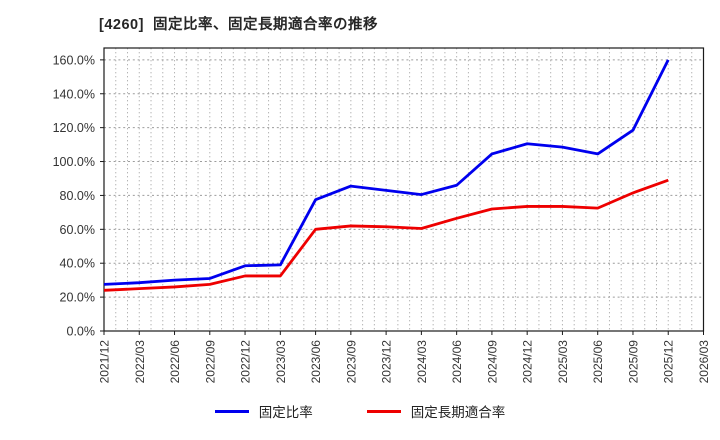 The width and height of the screenshot is (720, 440). What do you see at coordinates (383, 411) in the screenshot?
I see `legend-line-fixed-long-term-ratio` at bounding box center [383, 411].